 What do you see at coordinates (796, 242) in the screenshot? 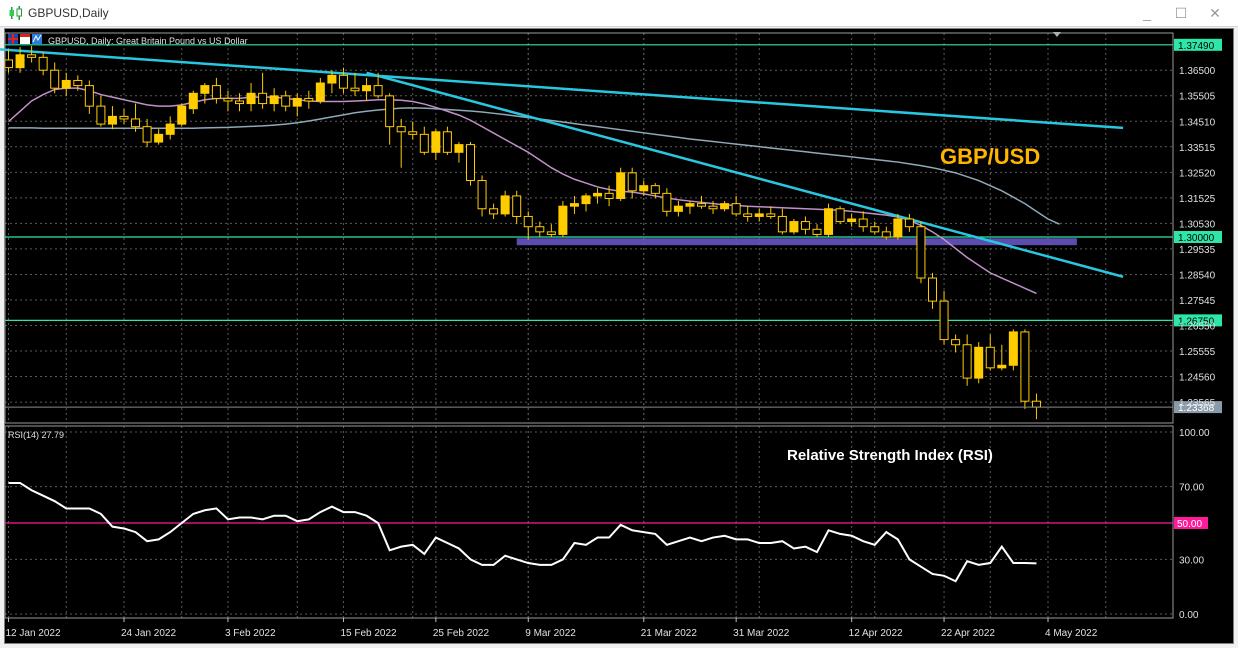
I see `support-zone-layer` at bounding box center [796, 242].